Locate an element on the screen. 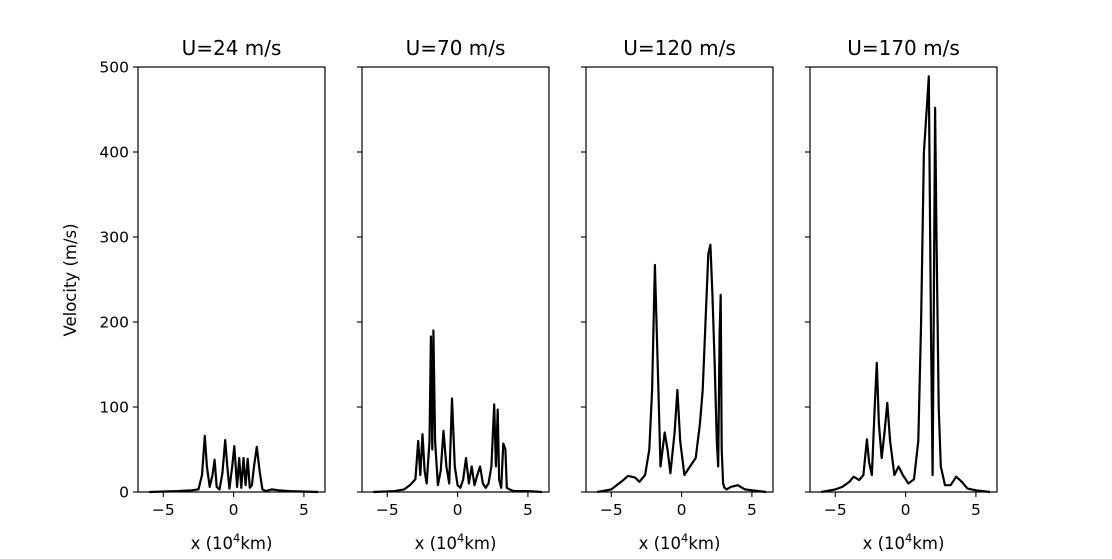  y-tick-label: 400 is located at coordinates (114, 153).